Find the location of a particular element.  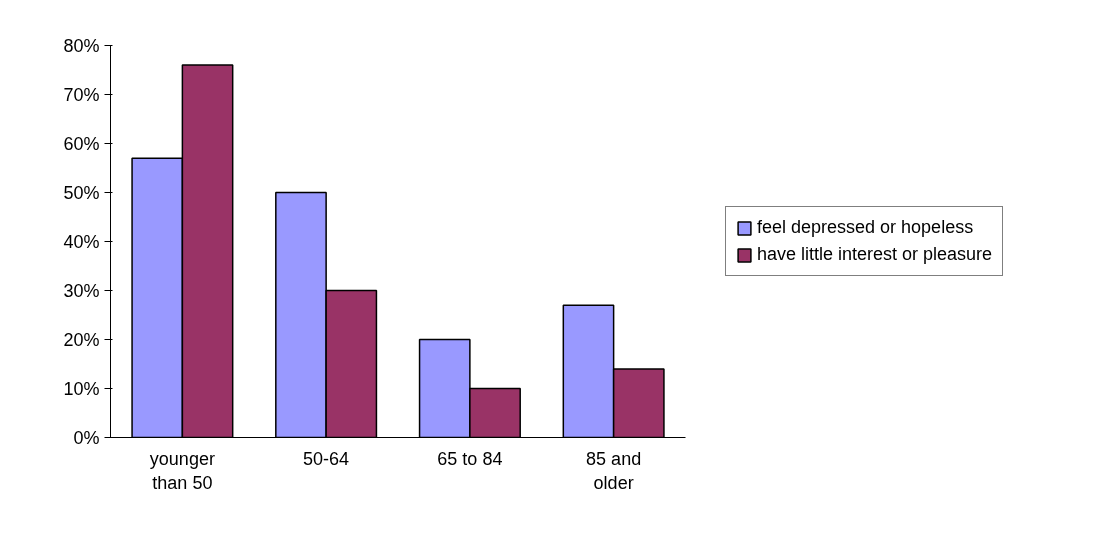

y-tick-label: 0% is located at coordinates (86, 437).